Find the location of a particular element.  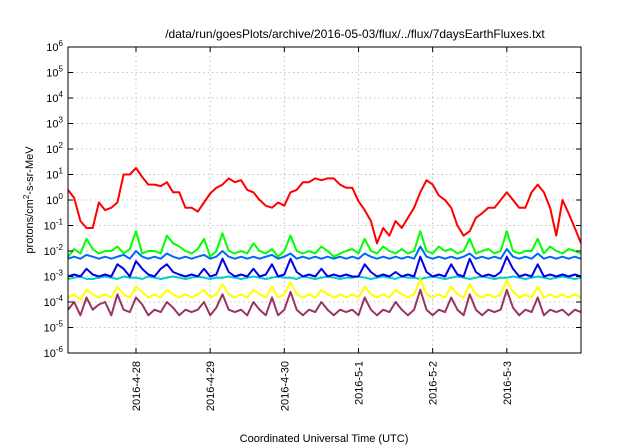

y-tick-label-power: -1 is located at coordinates (60, 222).